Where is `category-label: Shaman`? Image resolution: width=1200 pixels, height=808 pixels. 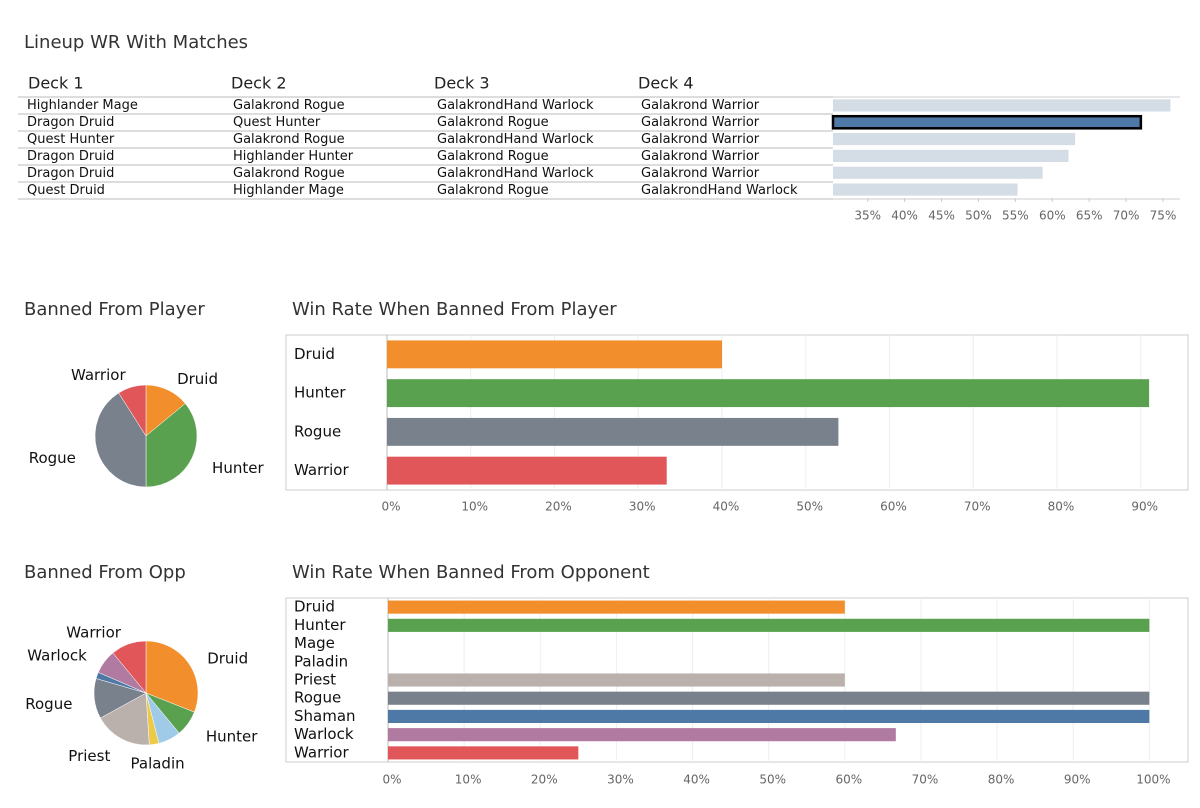
category-label: Shaman is located at coordinates (325, 716).